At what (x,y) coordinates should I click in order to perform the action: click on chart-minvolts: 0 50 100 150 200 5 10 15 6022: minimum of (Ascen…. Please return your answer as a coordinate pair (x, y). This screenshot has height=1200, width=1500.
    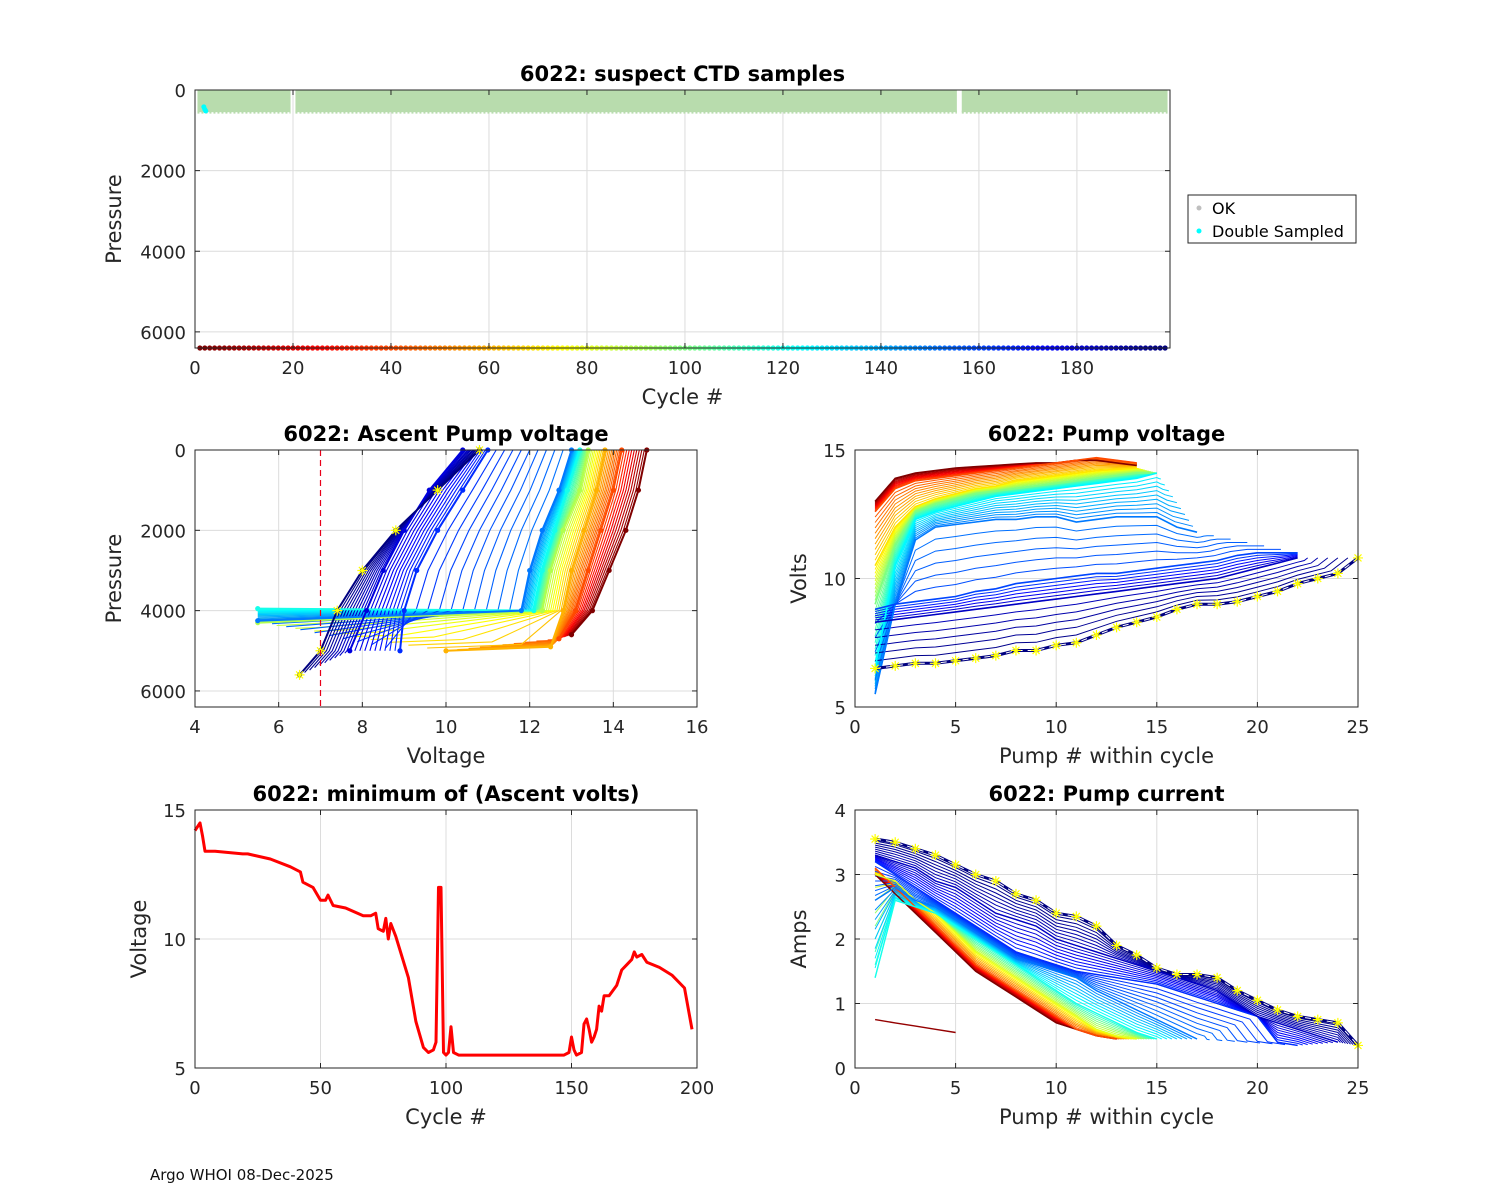
    Looking at the image, I should click on (420, 955).